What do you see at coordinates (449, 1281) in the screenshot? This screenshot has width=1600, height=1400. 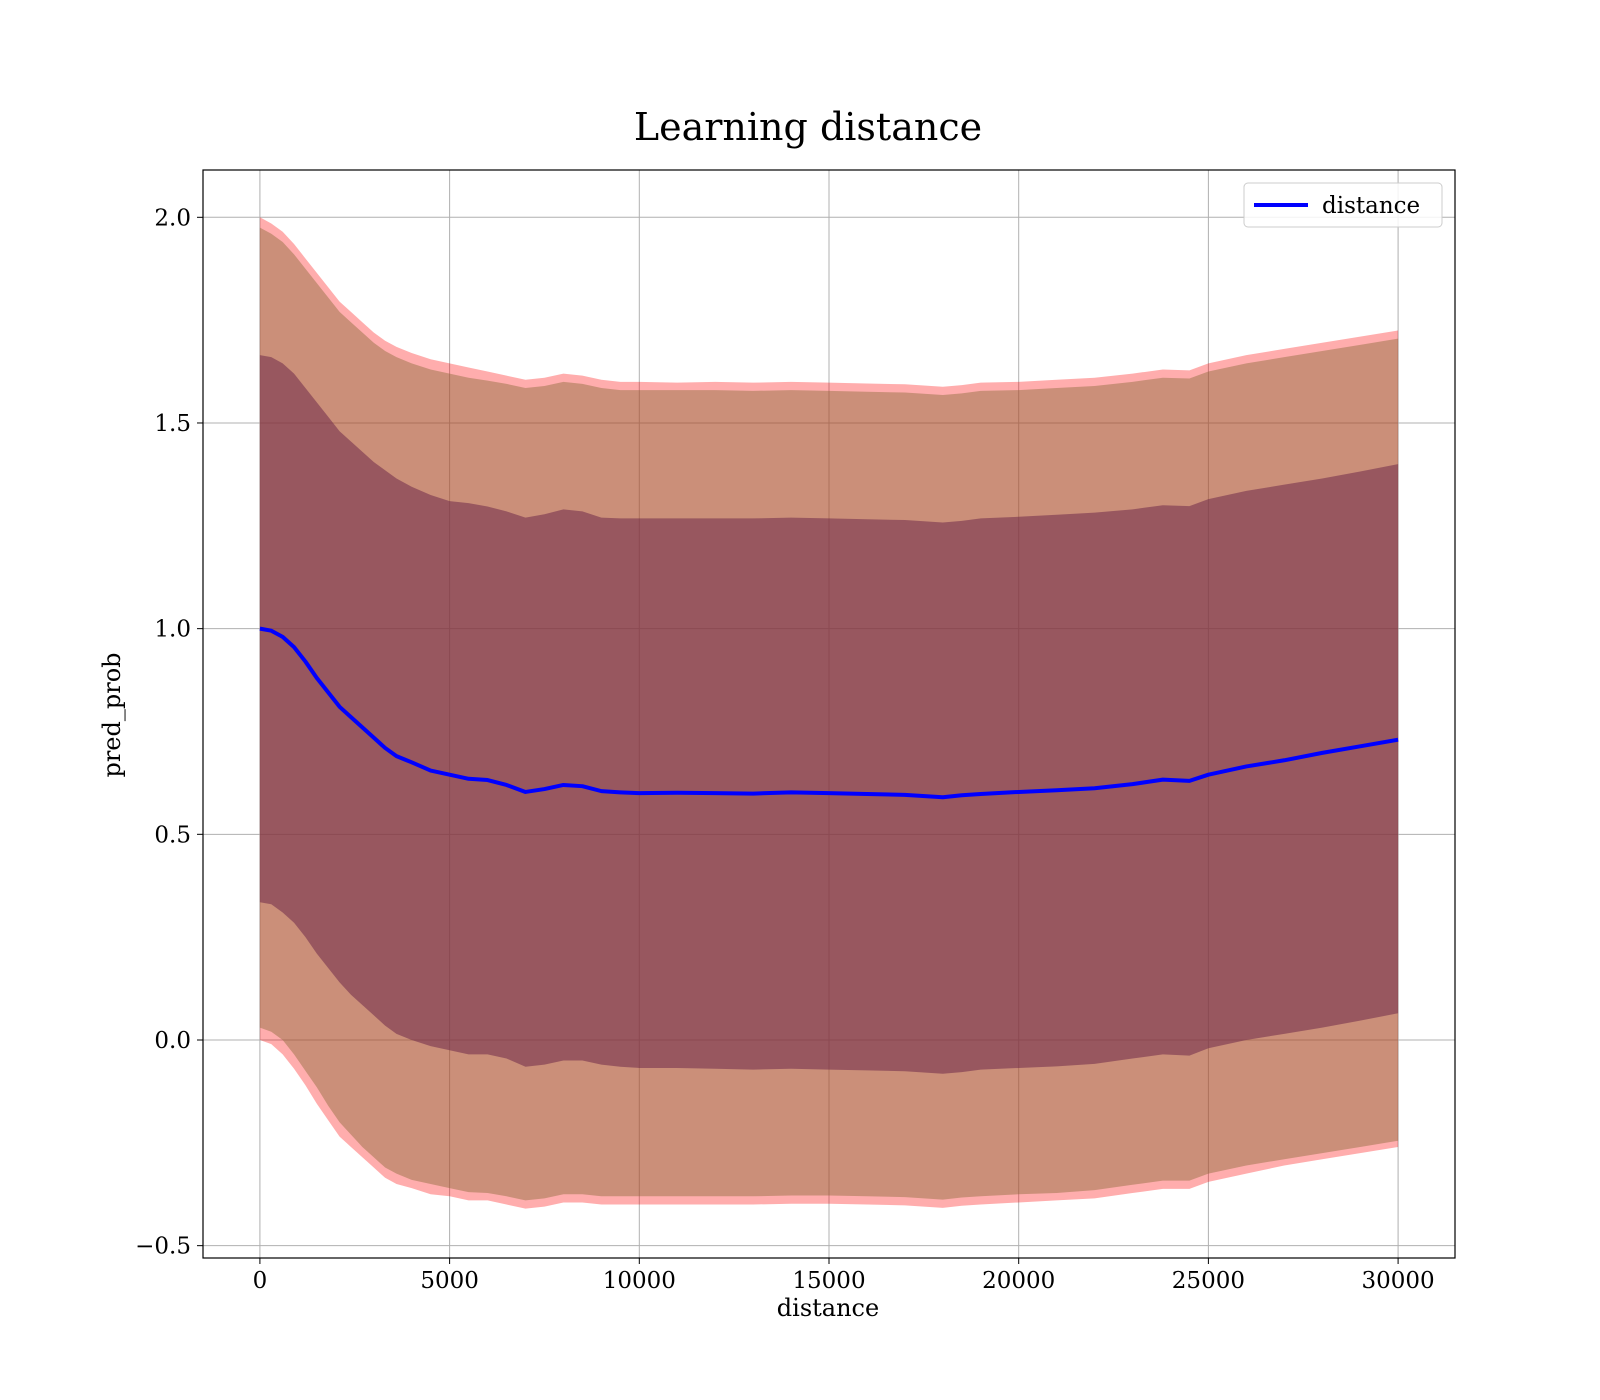 I see `x-tick-label-1: 5000` at bounding box center [449, 1281].